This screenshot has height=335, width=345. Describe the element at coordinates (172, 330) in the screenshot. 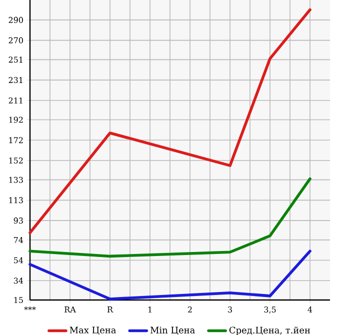

I see `legend-label: Min Цена` at that location.